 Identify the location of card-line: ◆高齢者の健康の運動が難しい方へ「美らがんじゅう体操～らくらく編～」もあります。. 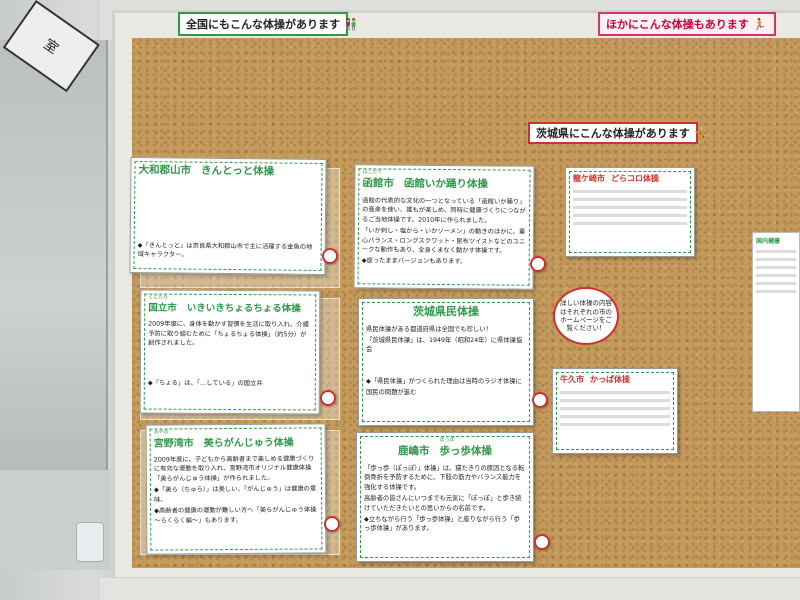
(235, 515).